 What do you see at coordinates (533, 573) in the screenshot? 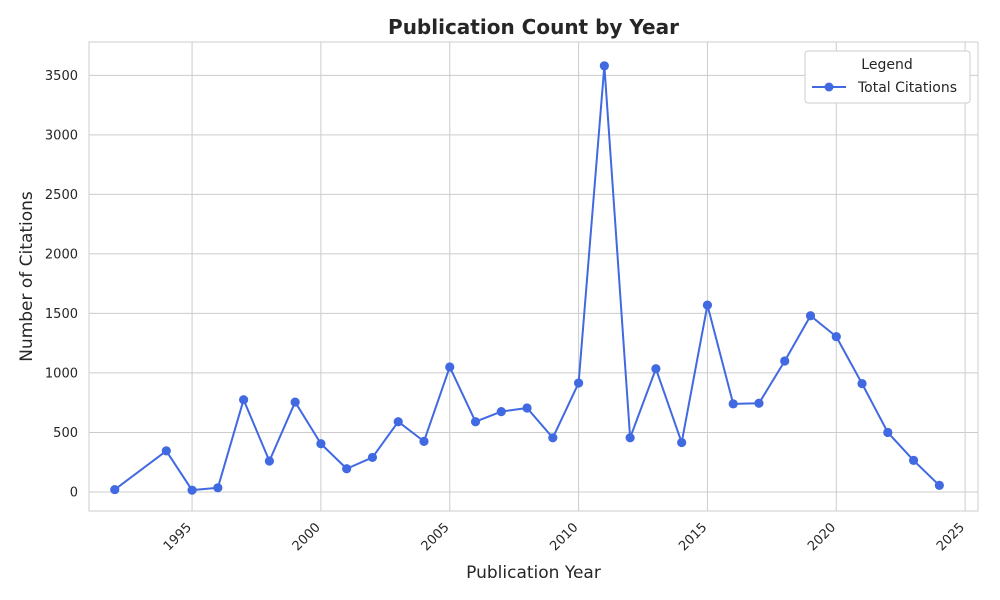
I see `x-axis-label: Publication Year` at bounding box center [533, 573].